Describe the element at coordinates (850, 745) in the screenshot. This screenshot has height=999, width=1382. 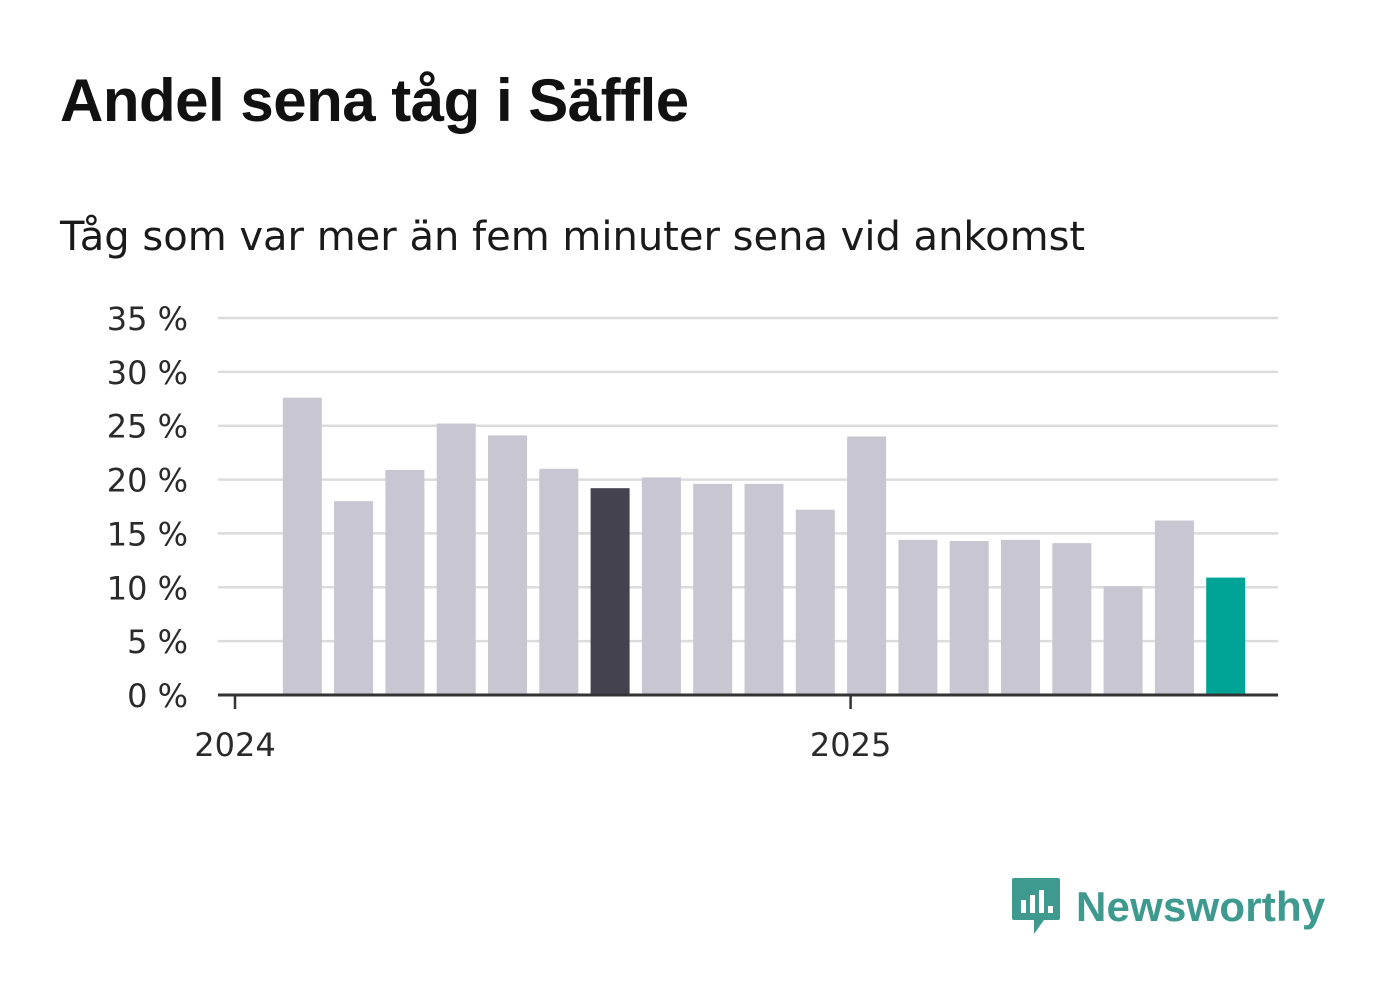
I see `x-tick-label: 2025` at that location.